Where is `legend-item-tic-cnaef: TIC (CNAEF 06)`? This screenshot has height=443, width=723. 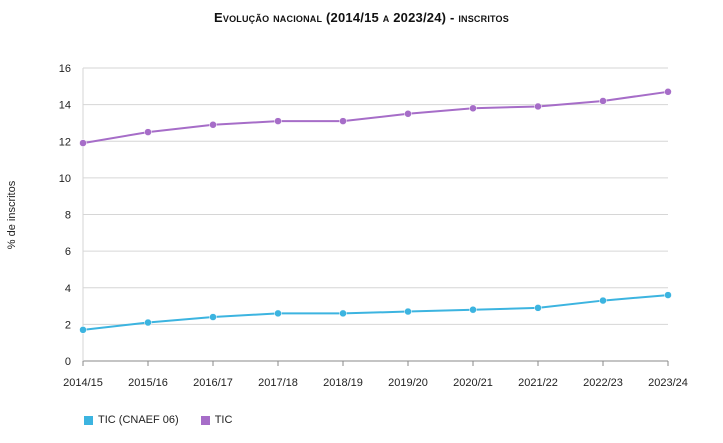 legend-item-tic-cnaef: TIC (CNAEF 06) is located at coordinates (131, 420).